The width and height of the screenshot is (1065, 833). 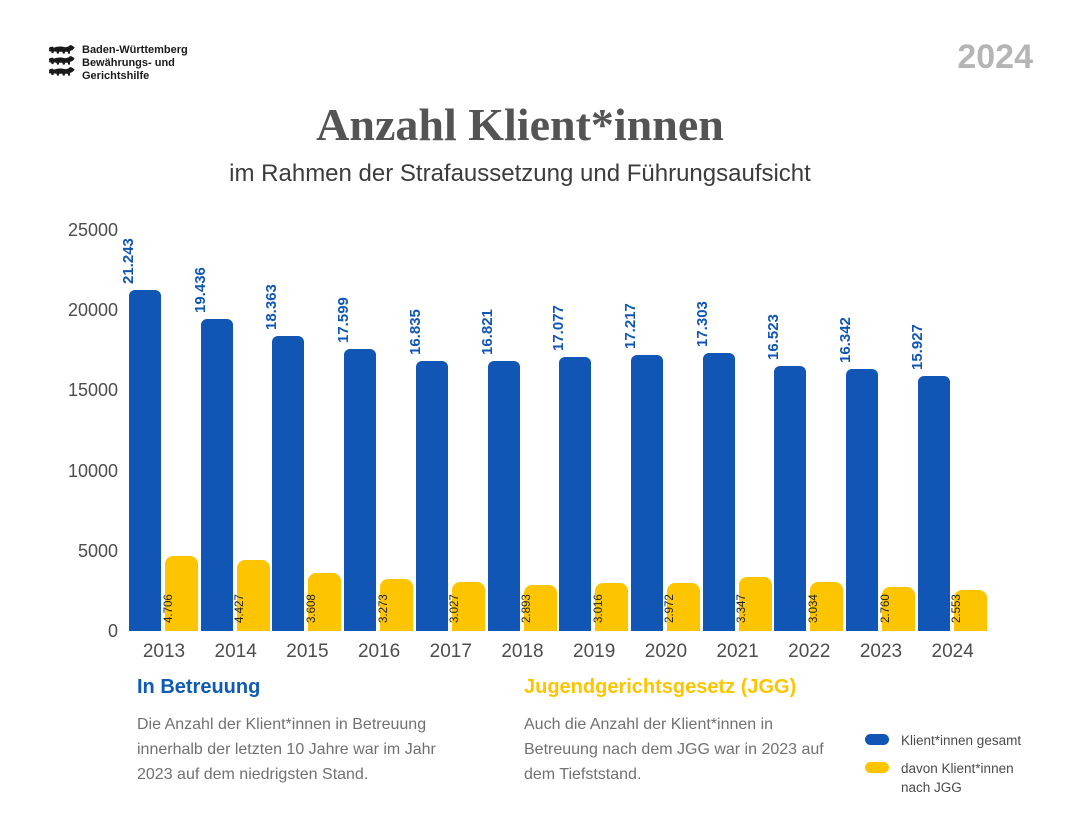 I want to click on x-axis-label-2021: 2021, so click(x=737, y=651).